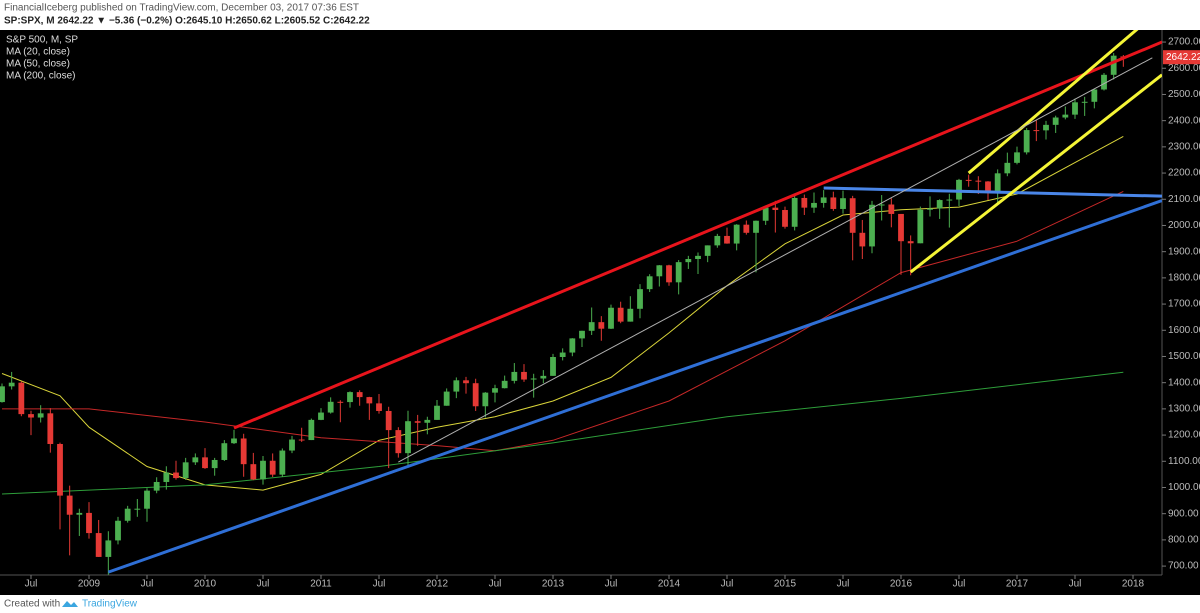 The height and width of the screenshot is (613, 1200). What do you see at coordinates (205, 584) in the screenshot?
I see `x-tick-label: 2010` at bounding box center [205, 584].